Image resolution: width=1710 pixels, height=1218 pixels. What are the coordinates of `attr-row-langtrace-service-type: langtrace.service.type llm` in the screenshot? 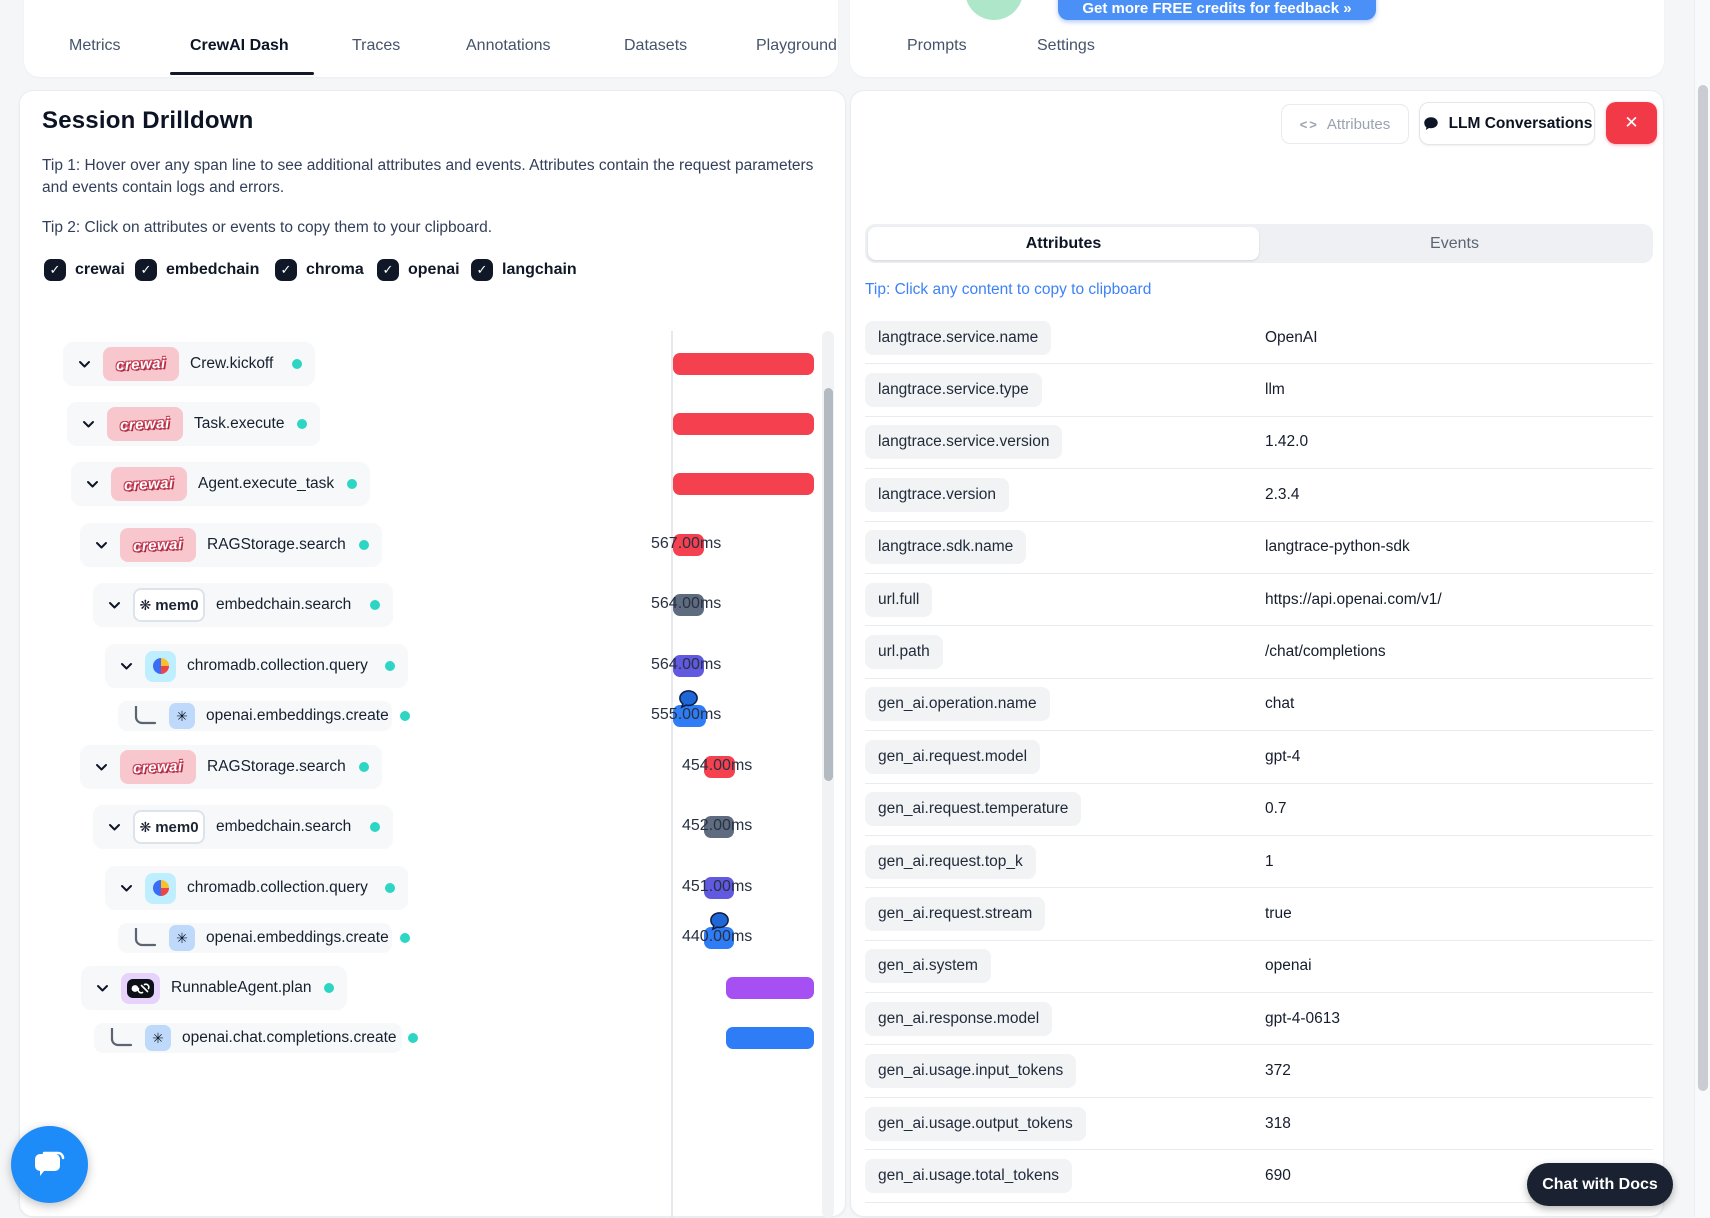 It's located at (1259, 390).